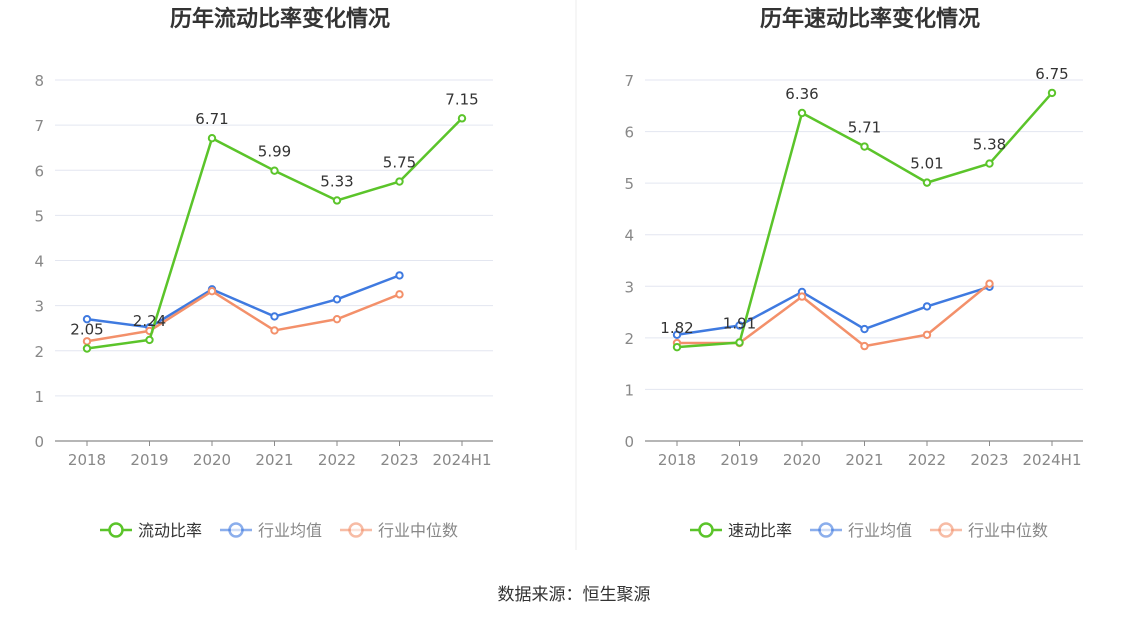 The width and height of the screenshot is (1148, 619). What do you see at coordinates (336, 181) in the screenshot?
I see `data-label: 5.33` at bounding box center [336, 181].